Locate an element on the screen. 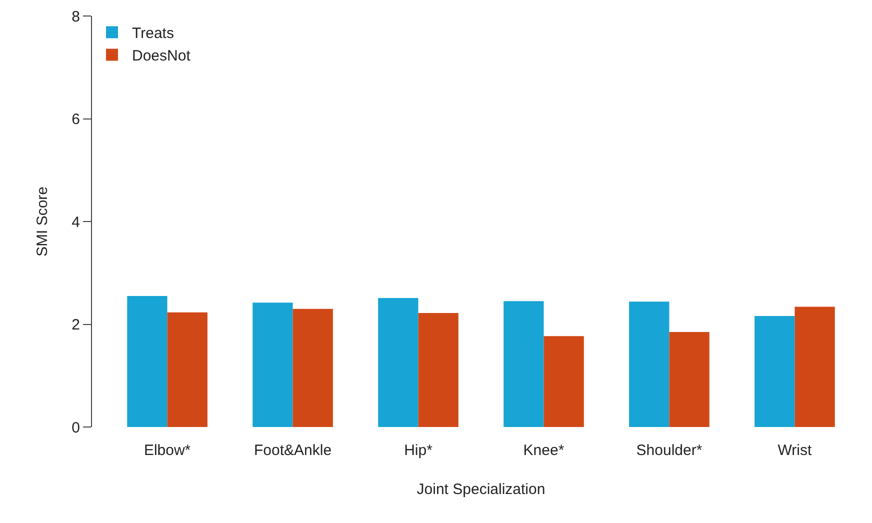  y-tick-label: 4 is located at coordinates (76, 222).